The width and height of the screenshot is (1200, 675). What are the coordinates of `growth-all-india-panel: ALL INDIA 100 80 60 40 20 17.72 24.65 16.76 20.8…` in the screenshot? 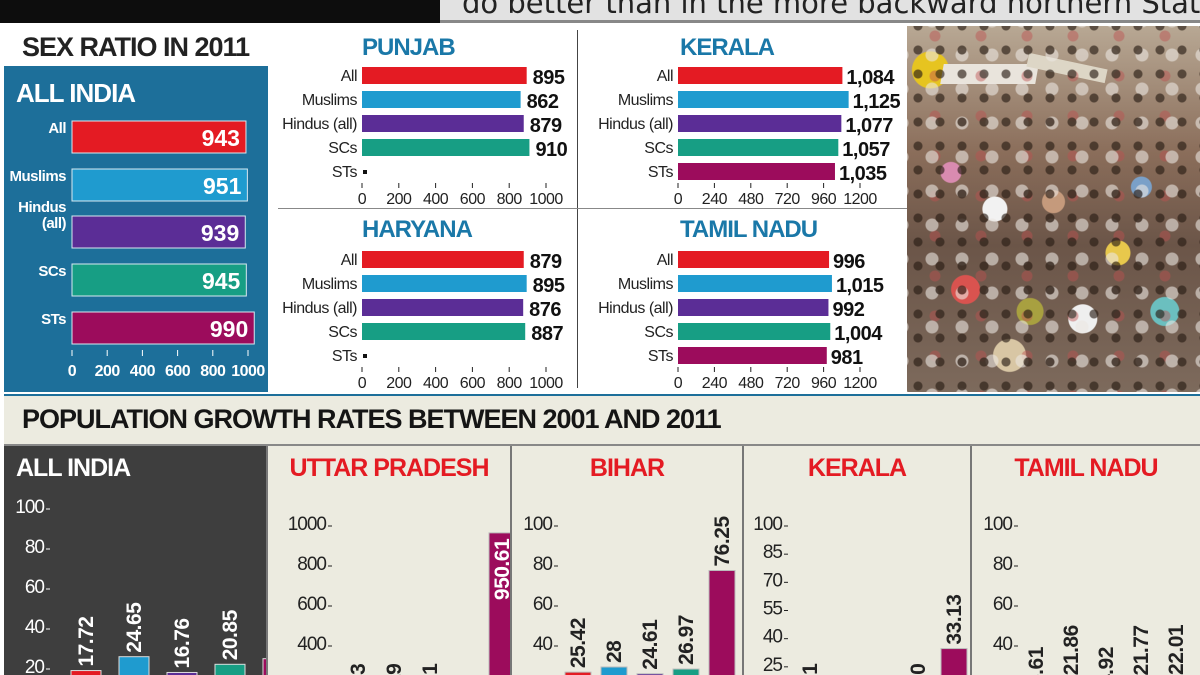 It's located at (135, 560).